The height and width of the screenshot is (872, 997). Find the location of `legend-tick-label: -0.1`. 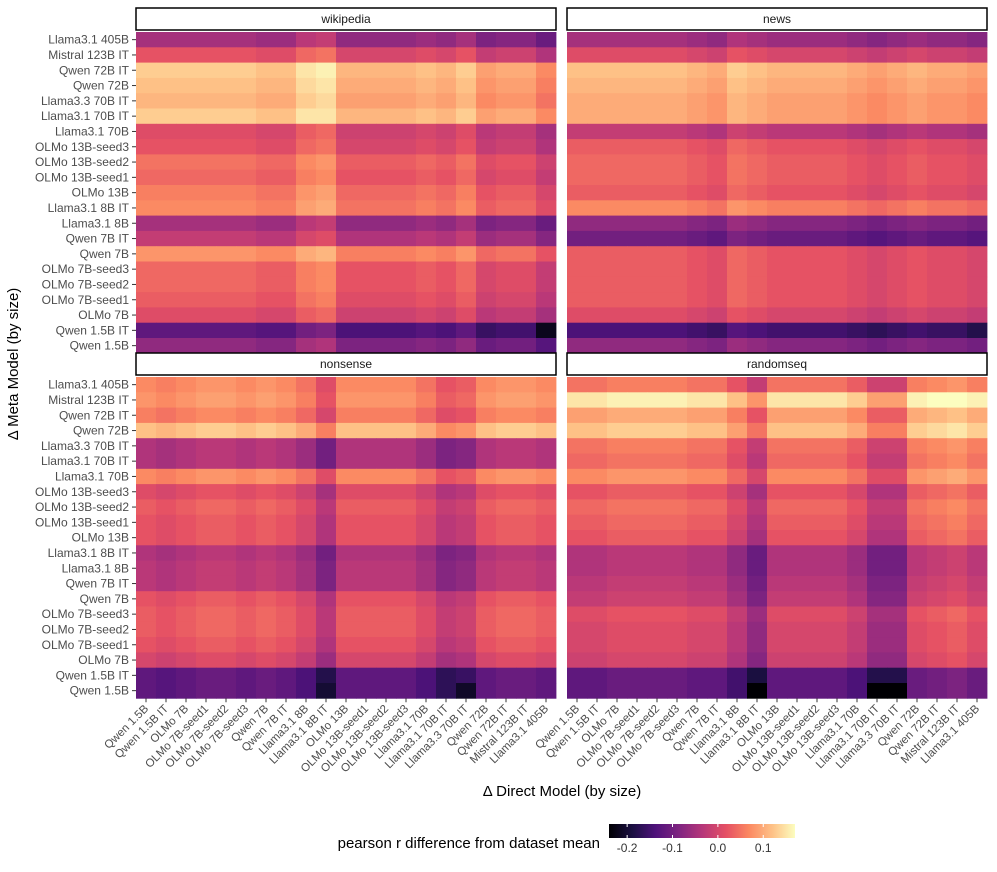

legend-tick-label: -0.1 is located at coordinates (672, 848).